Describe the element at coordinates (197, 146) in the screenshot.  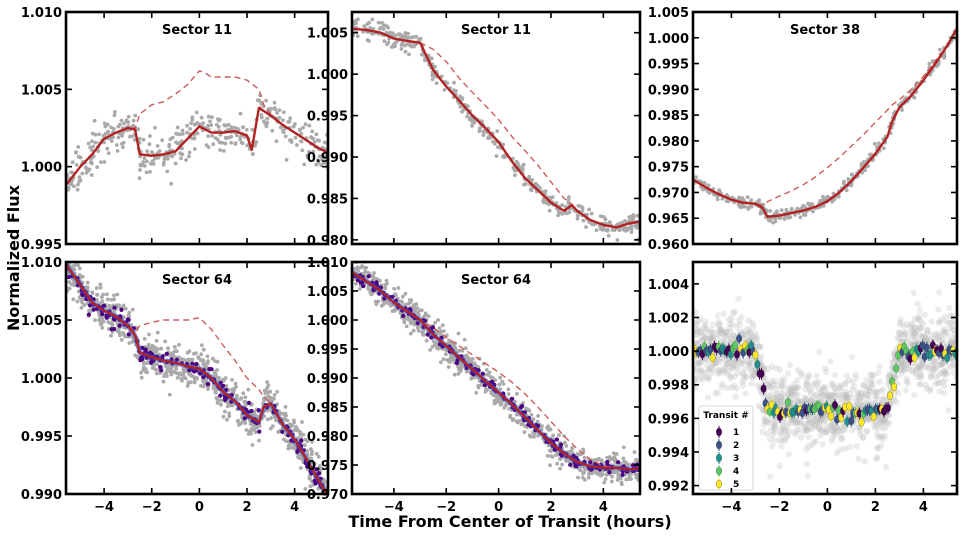
I see `model-line` at that location.